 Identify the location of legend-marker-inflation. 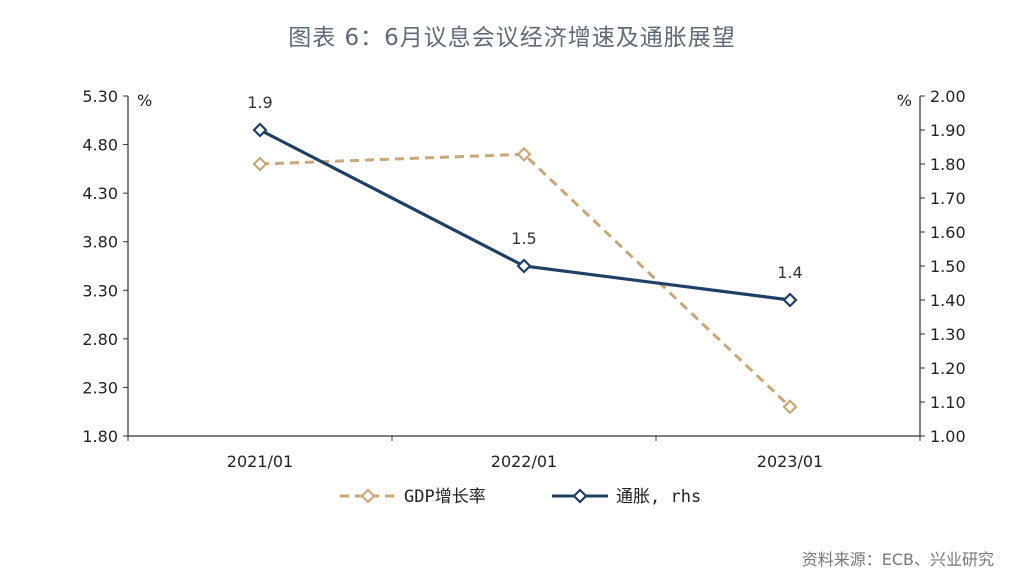
(580, 496).